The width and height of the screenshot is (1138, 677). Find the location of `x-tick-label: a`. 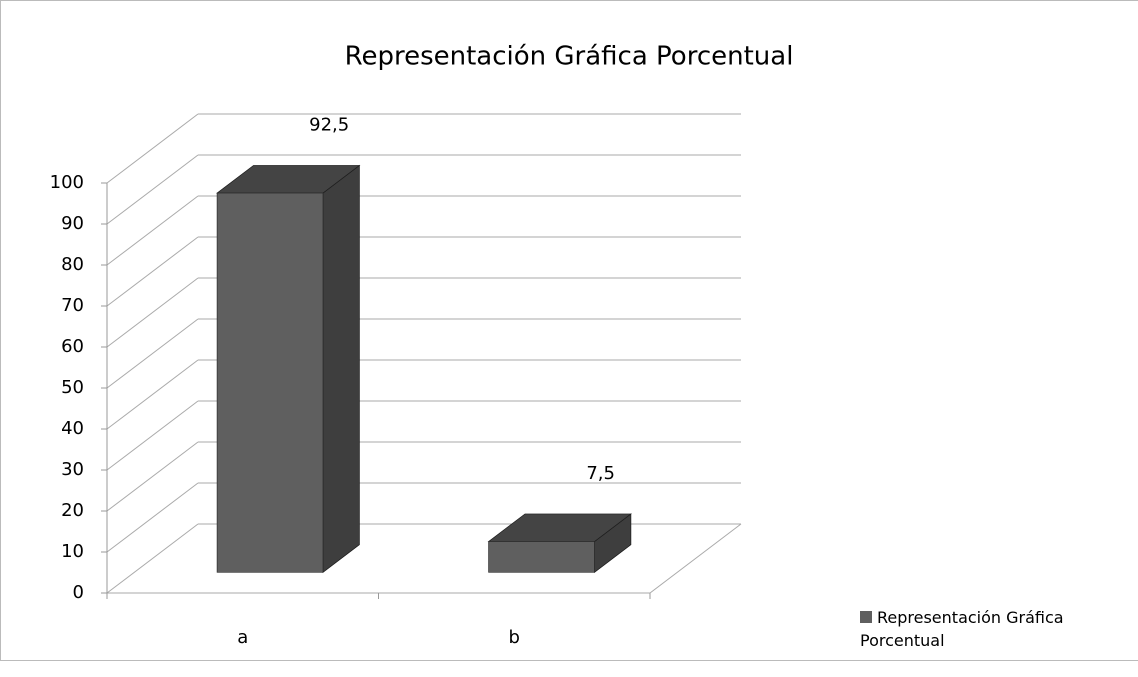

x-tick-label: a is located at coordinates (242, 637).